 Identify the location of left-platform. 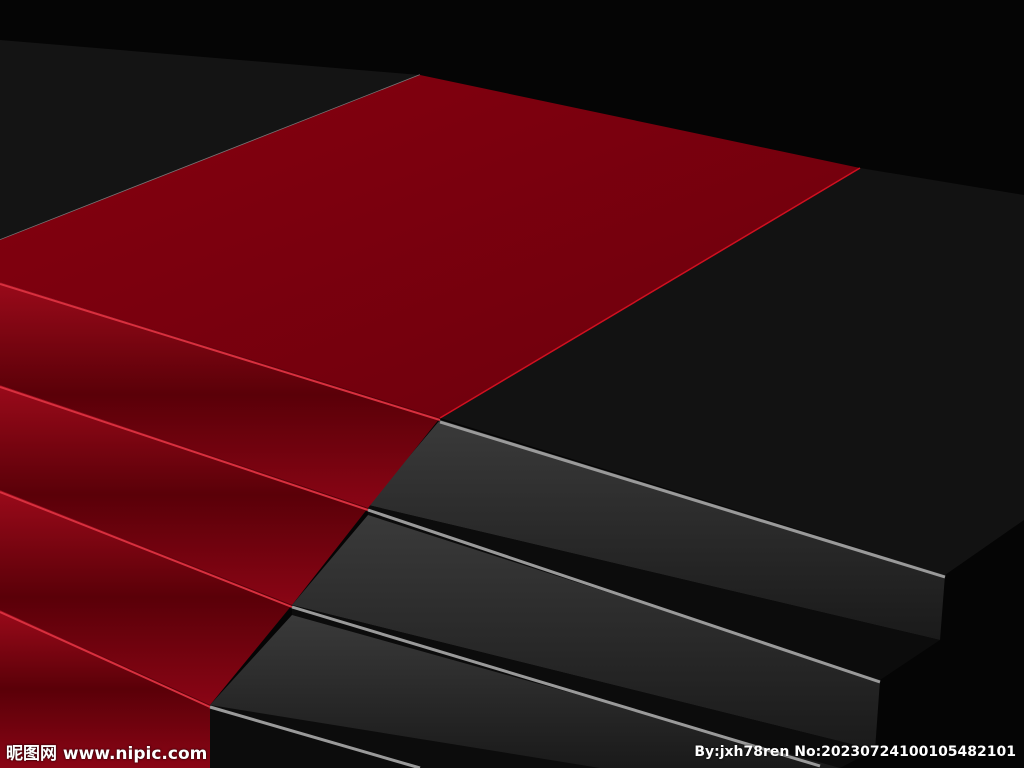
(210, 140).